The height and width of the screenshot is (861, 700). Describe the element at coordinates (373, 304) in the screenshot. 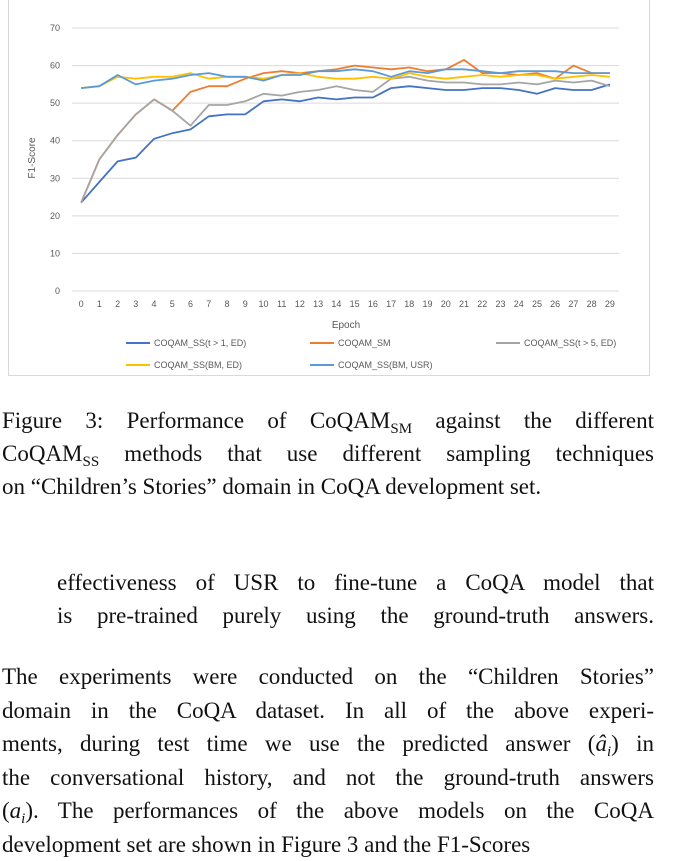

I see `x-tick-label: 16` at that location.